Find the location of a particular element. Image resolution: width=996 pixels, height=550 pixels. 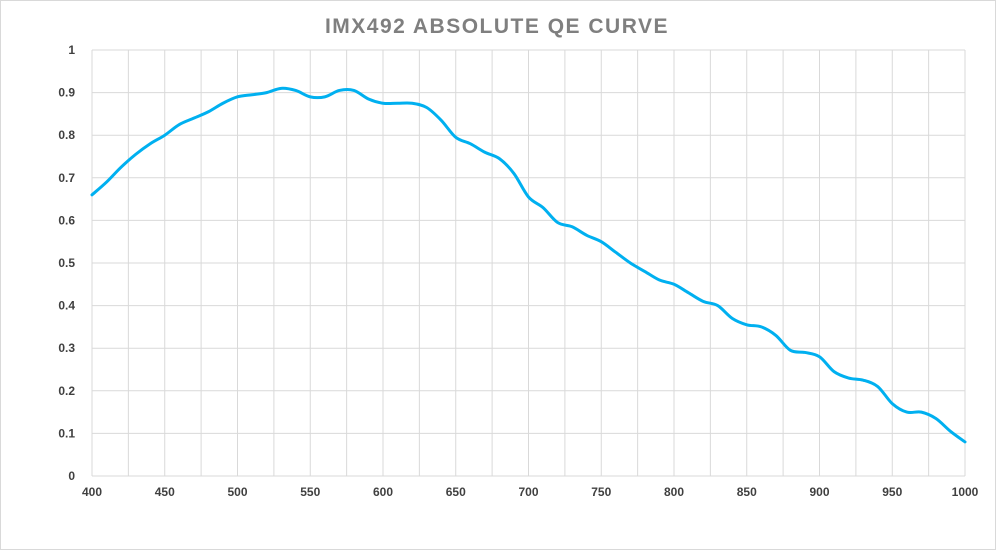

y-axis-ticks: 0 0.1 0.2 0.3 0.4 0.5 0.6 0.7 0.8 0.9 1 is located at coordinates (66, 263).